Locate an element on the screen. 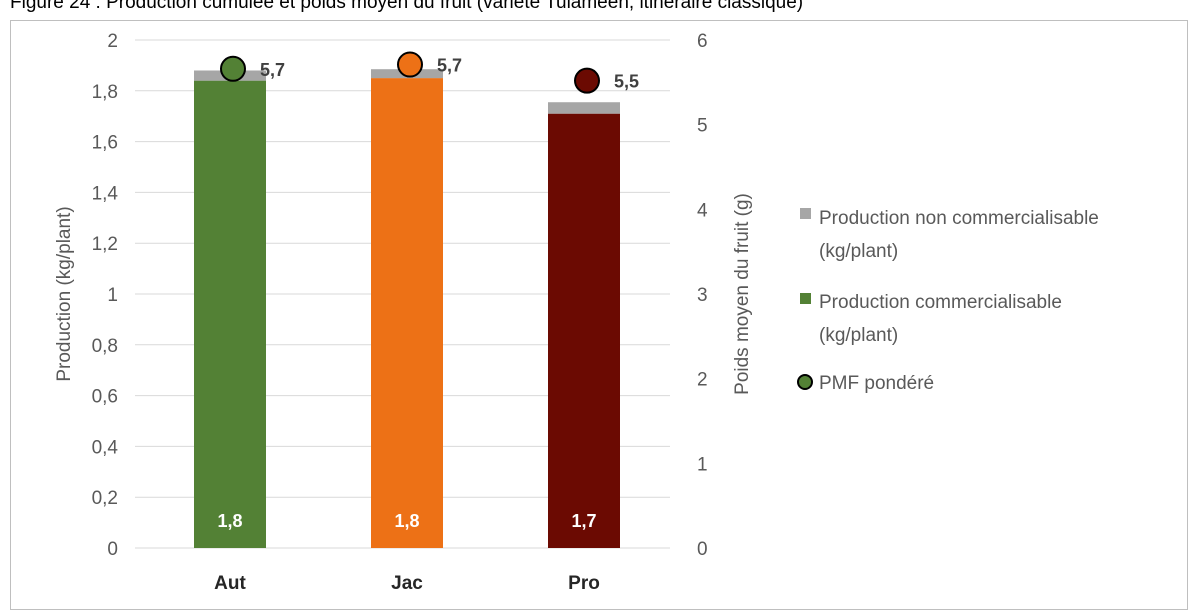 Image resolution: width=1198 pixels, height=610 pixels. pmf-data-label: 5,5 is located at coordinates (626, 82).